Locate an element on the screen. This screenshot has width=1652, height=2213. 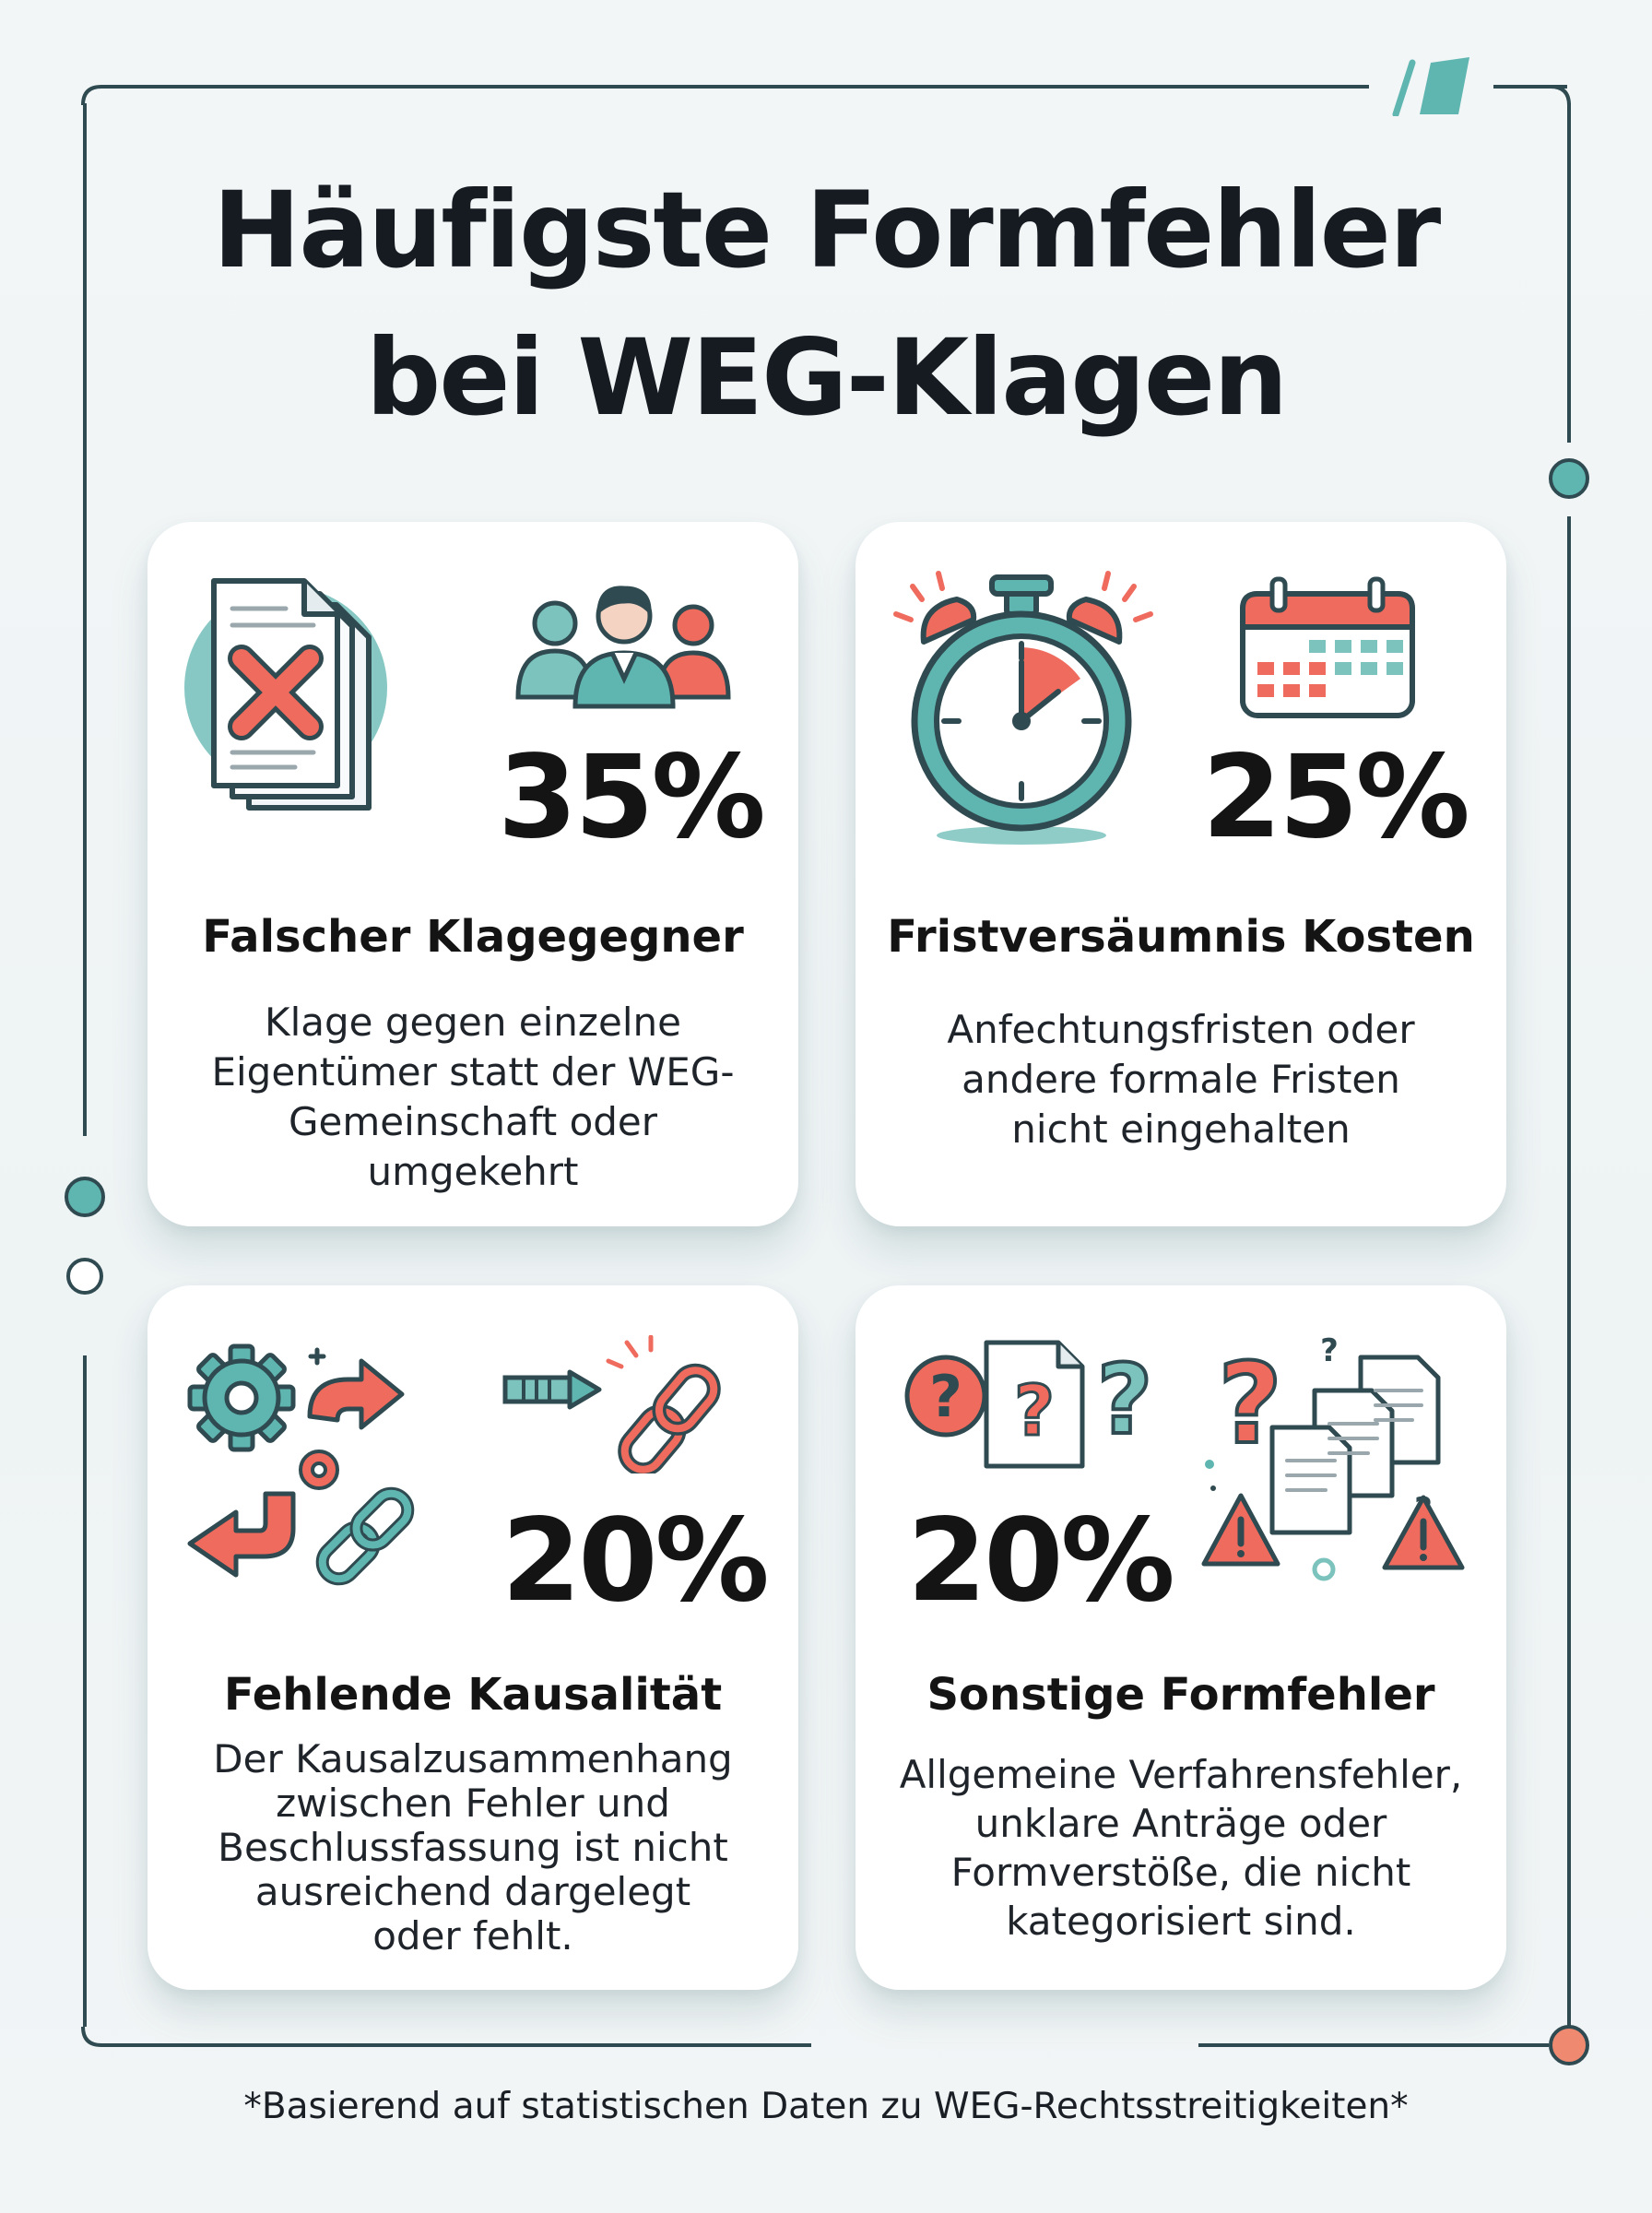
calendar-icon is located at coordinates (1327, 647).